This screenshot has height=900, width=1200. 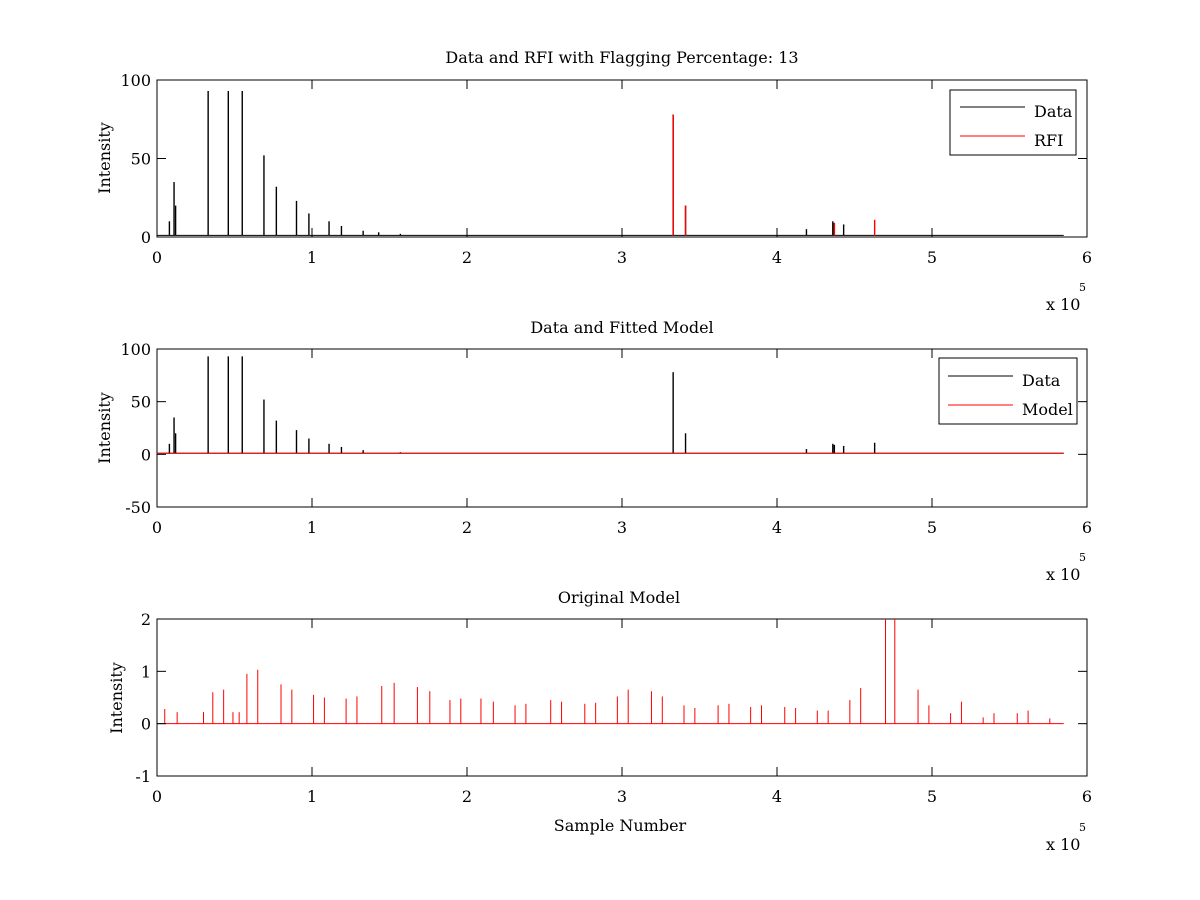 What do you see at coordinates (1063, 844) in the screenshot?
I see `plot-3-x-multiplier-base: x 10` at bounding box center [1063, 844].